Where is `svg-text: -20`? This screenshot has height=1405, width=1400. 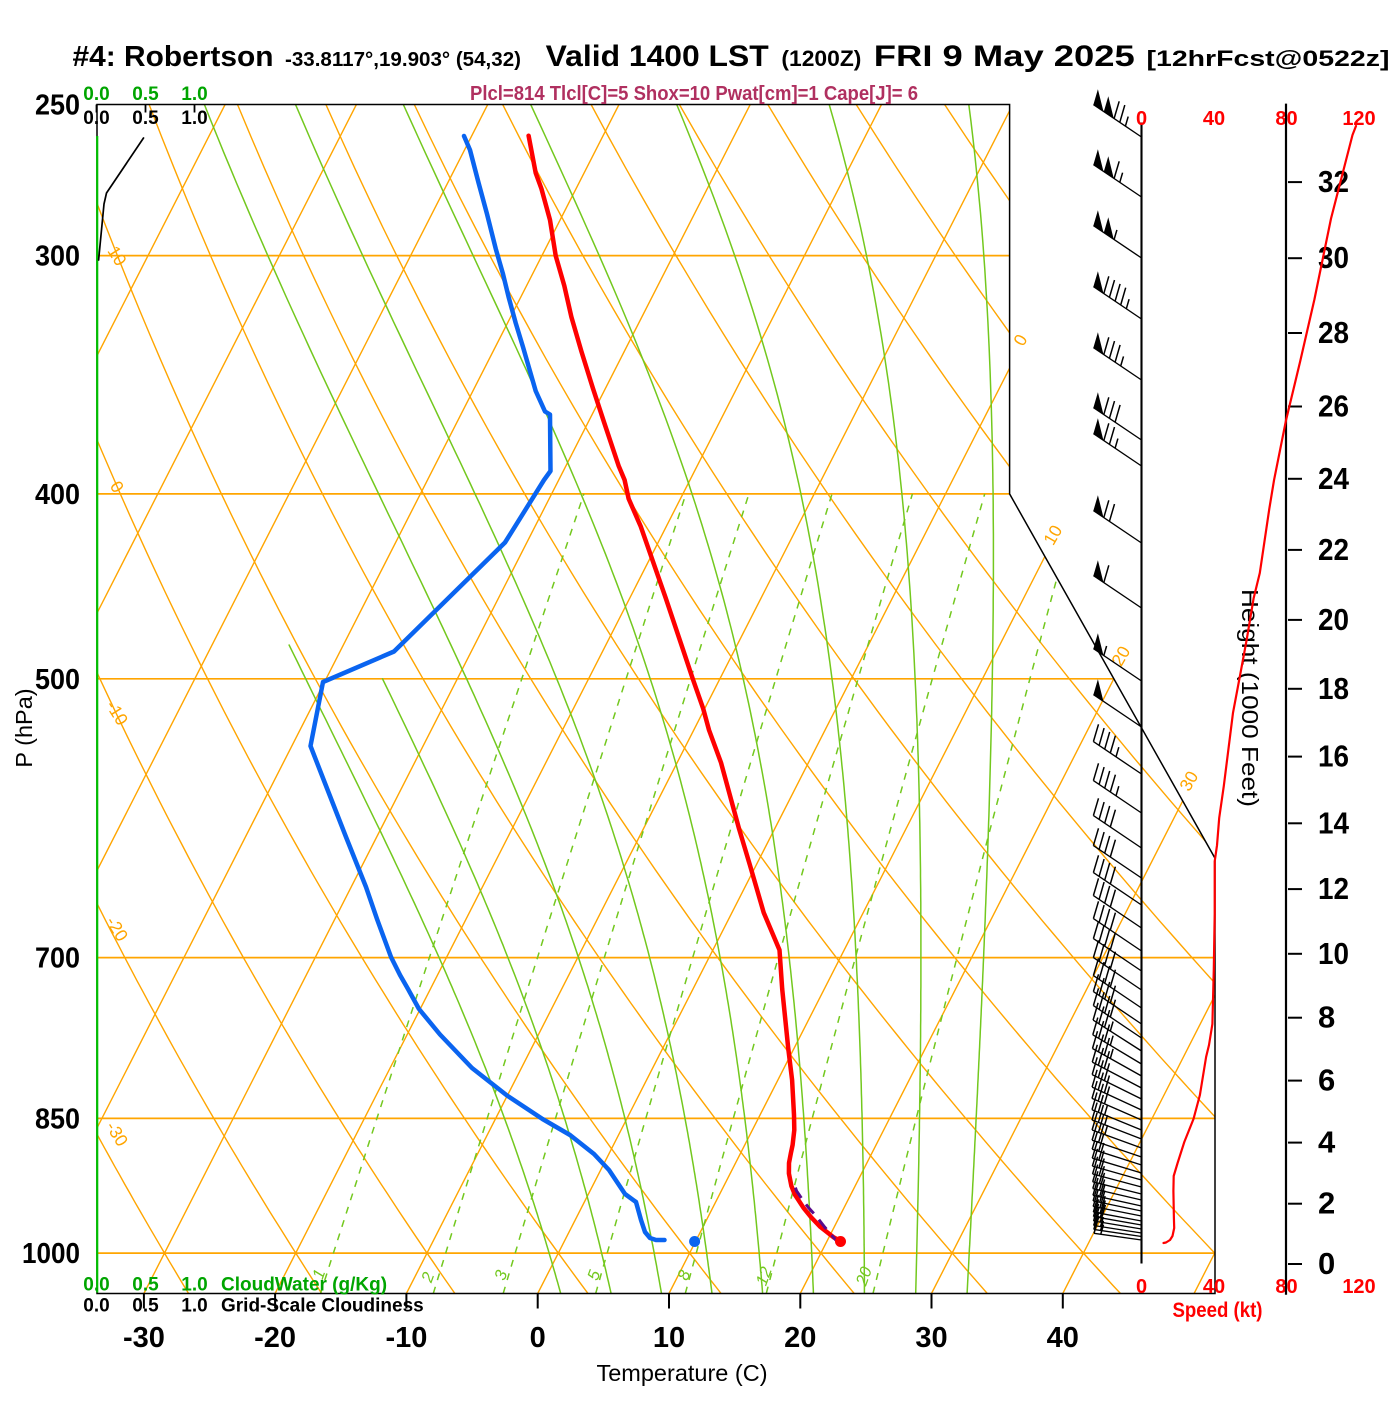 svg-text: -20 is located at coordinates (275, 1338).